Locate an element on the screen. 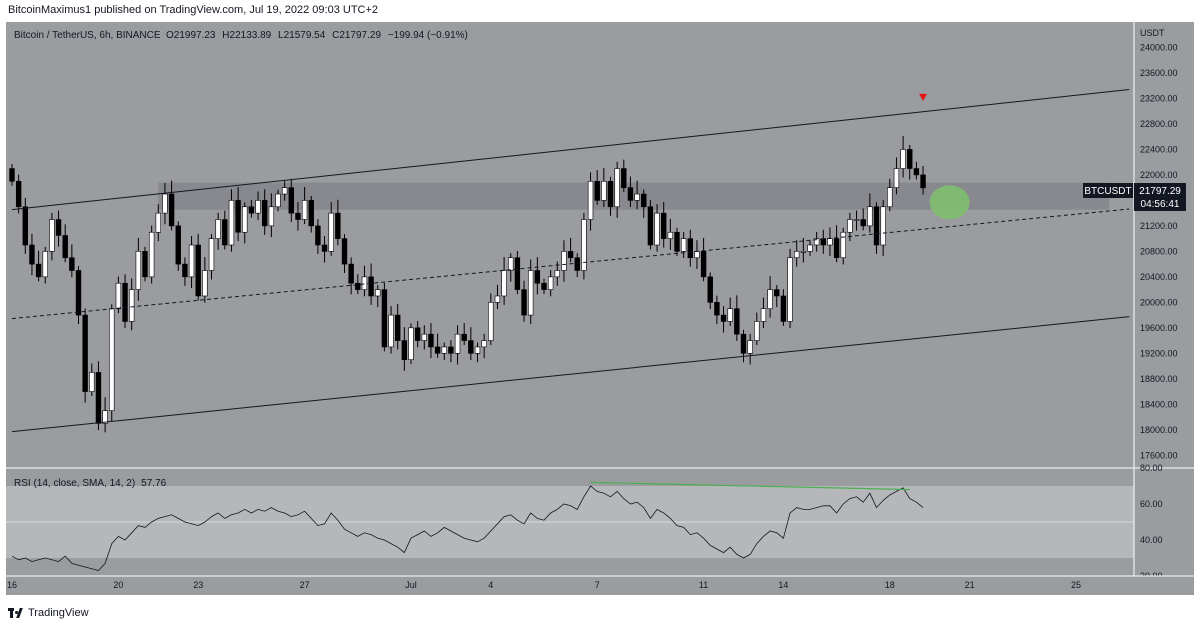 The height and width of the screenshot is (627, 1200). axis-currency: USDT is located at coordinates (1152, 33).